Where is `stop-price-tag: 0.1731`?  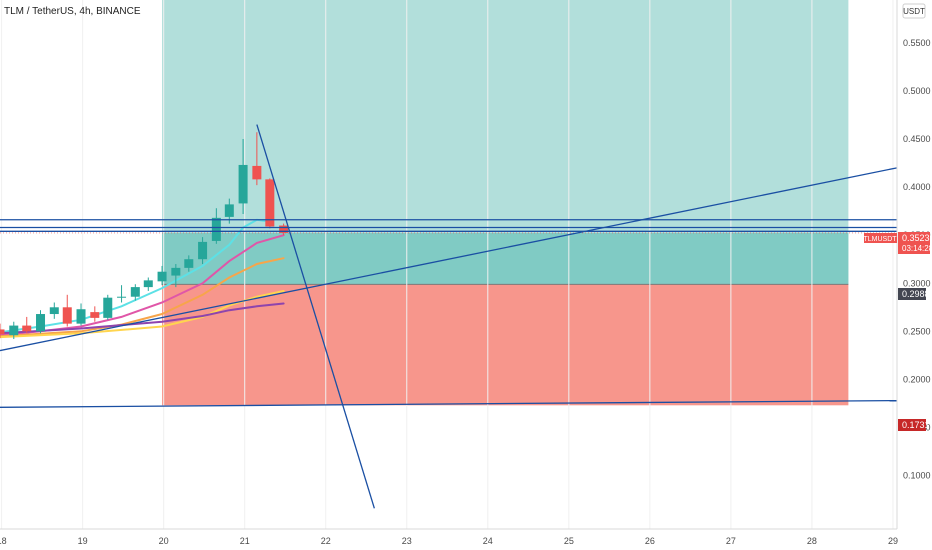
stop-price-tag: 0.1731 is located at coordinates (914, 425).